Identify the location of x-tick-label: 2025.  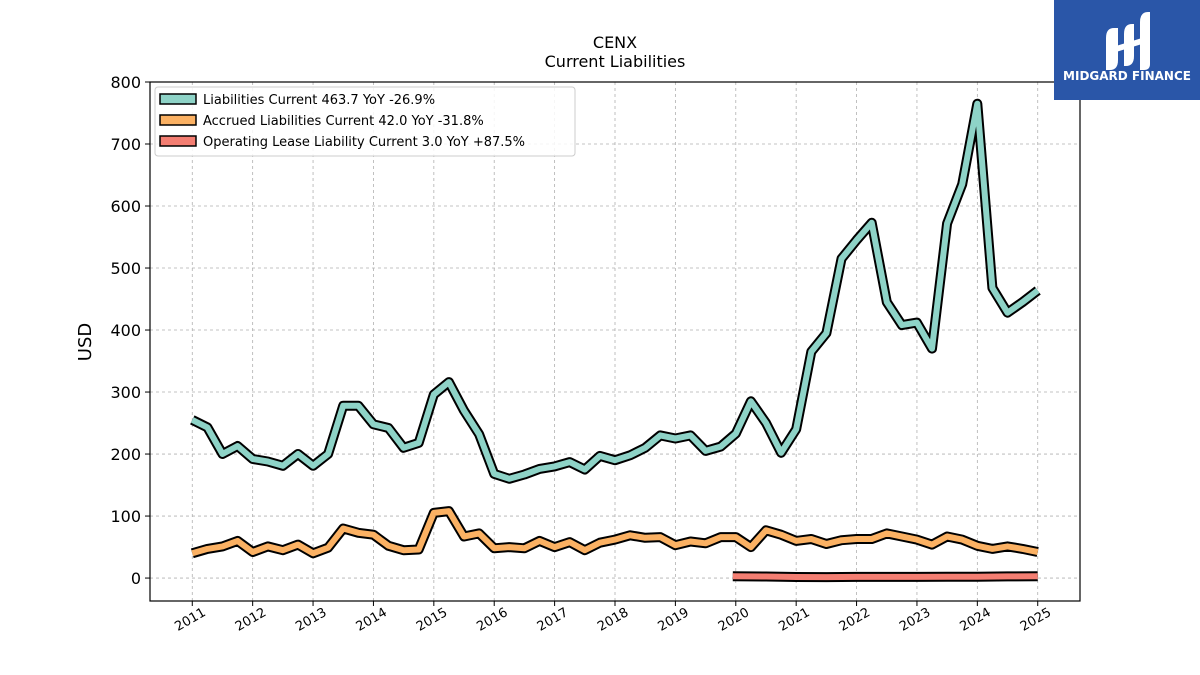
(1036, 620).